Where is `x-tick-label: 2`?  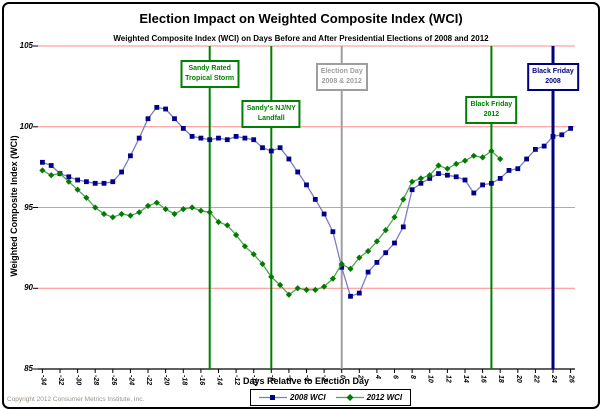 x-tick-label: 2 is located at coordinates (360, 377).